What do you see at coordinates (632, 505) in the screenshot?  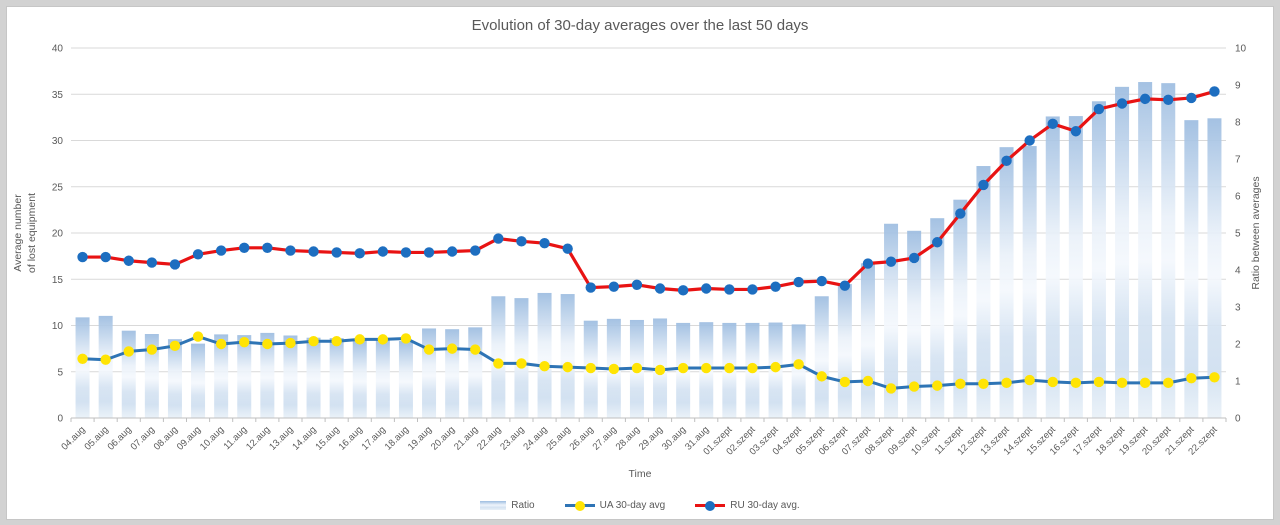 I see `legend-ua-label: UA 30-day avg` at bounding box center [632, 505].